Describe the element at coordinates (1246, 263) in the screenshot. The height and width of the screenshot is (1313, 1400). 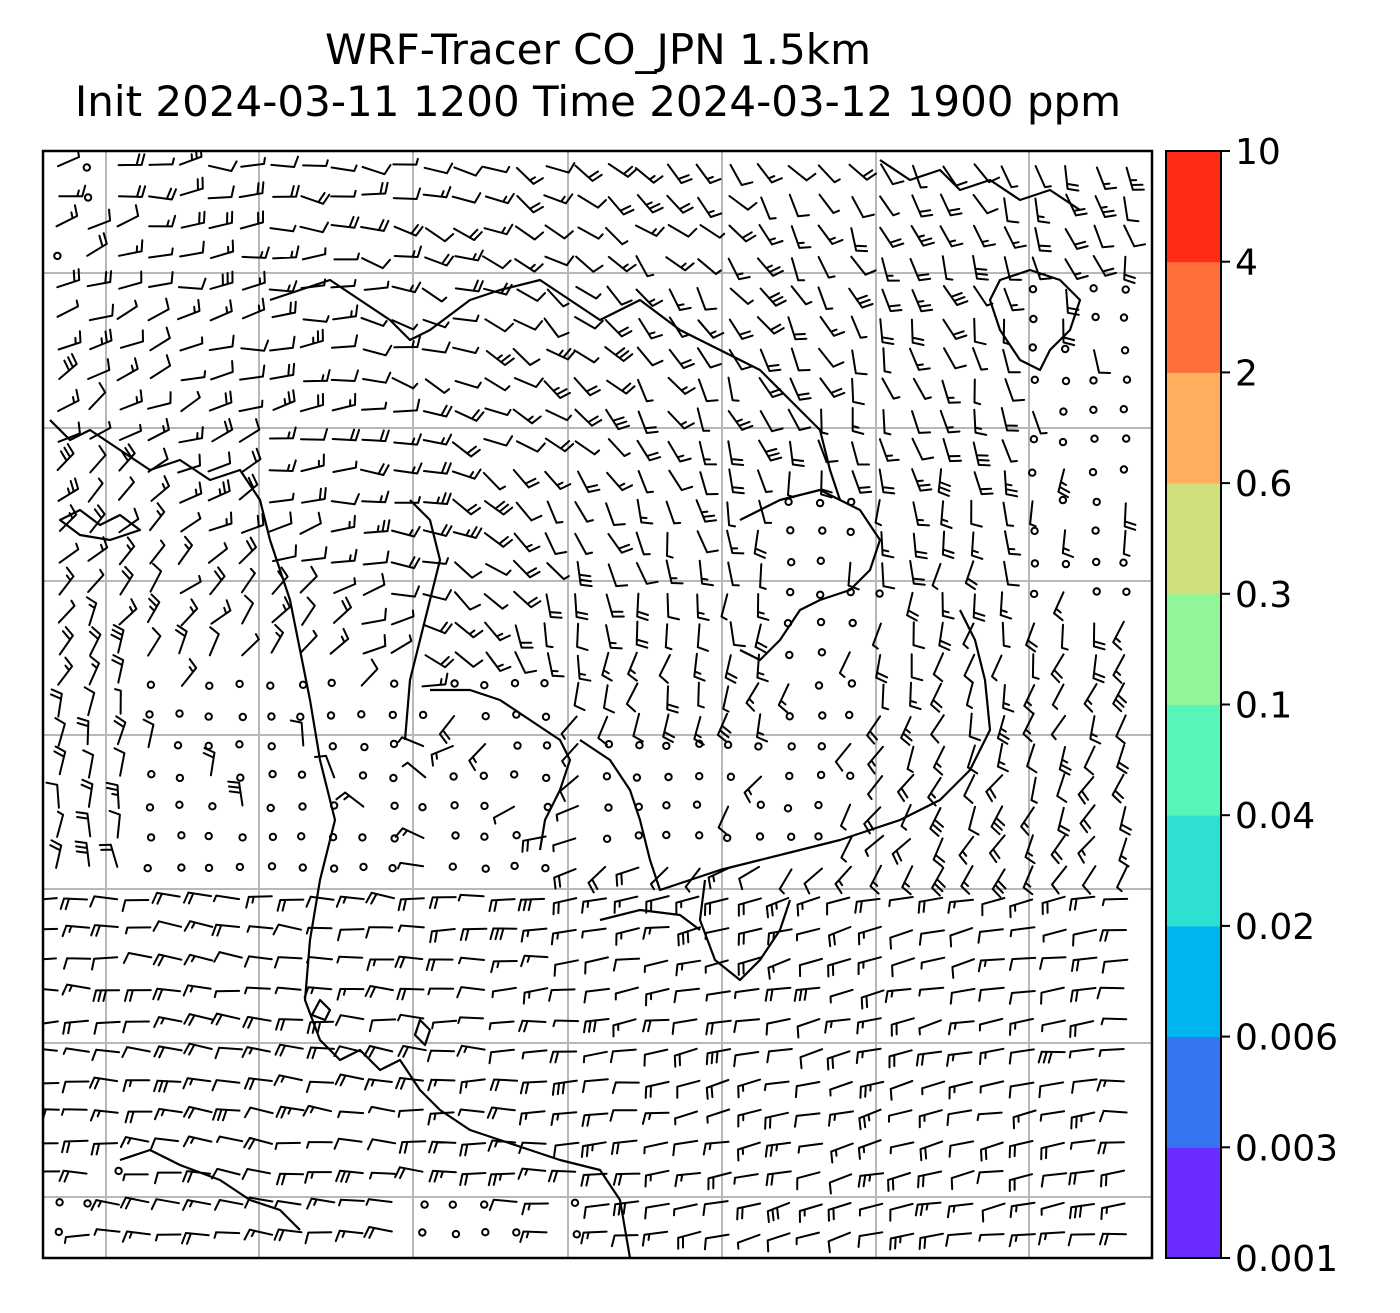
I see `colorbar-tick-label: 4` at that location.